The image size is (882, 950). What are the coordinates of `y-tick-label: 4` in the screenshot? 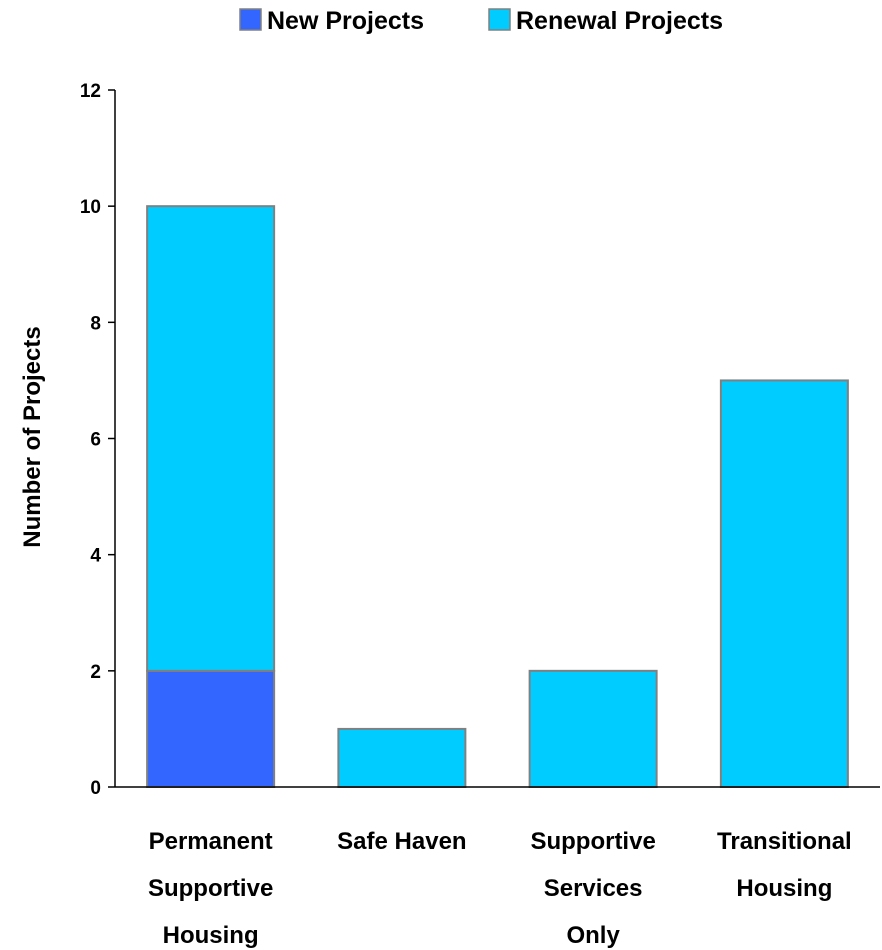 It's located at (95, 556).